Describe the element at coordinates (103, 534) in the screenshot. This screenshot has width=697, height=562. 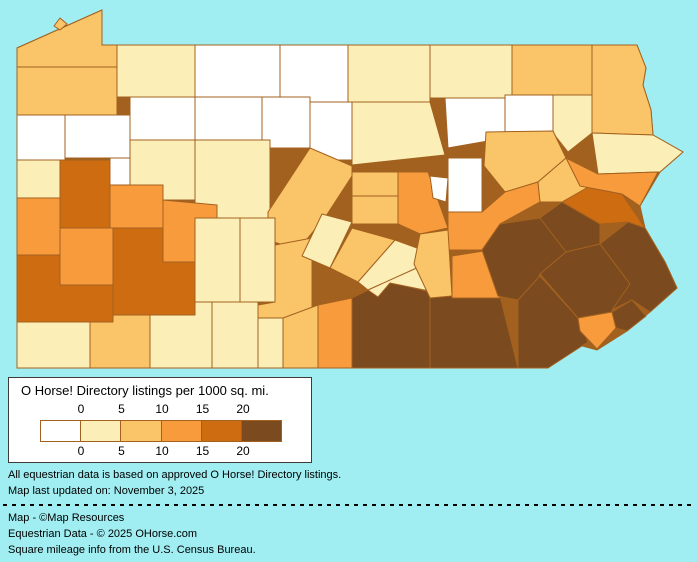
I see `credit-equestrian-data: Equestrian Data - © 2025 OHorse.com` at that location.